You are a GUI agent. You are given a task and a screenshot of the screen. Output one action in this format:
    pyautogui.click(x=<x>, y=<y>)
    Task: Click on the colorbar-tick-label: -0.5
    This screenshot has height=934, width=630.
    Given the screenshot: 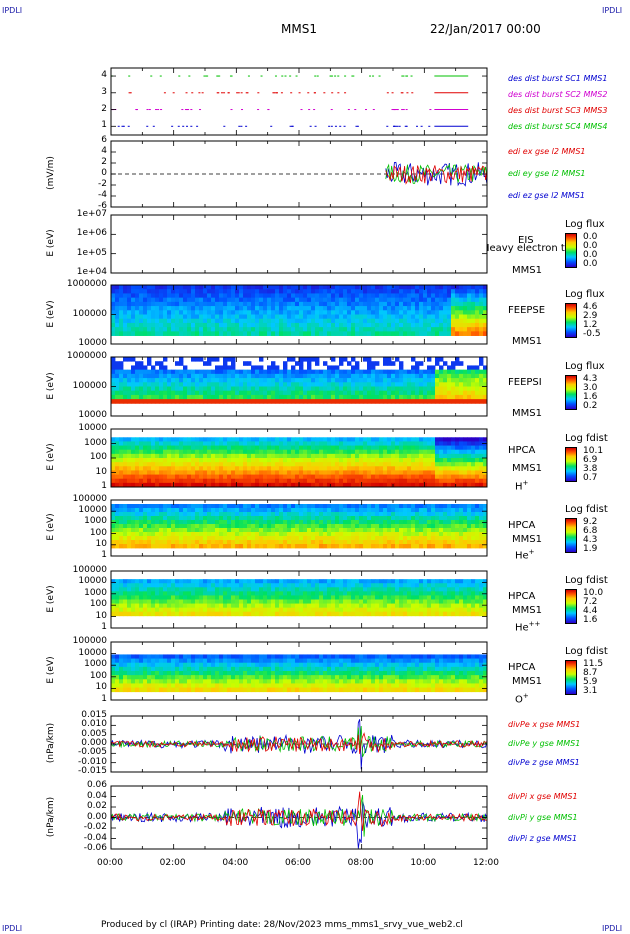 What is the action you would take?
    pyautogui.click(x=592, y=334)
    